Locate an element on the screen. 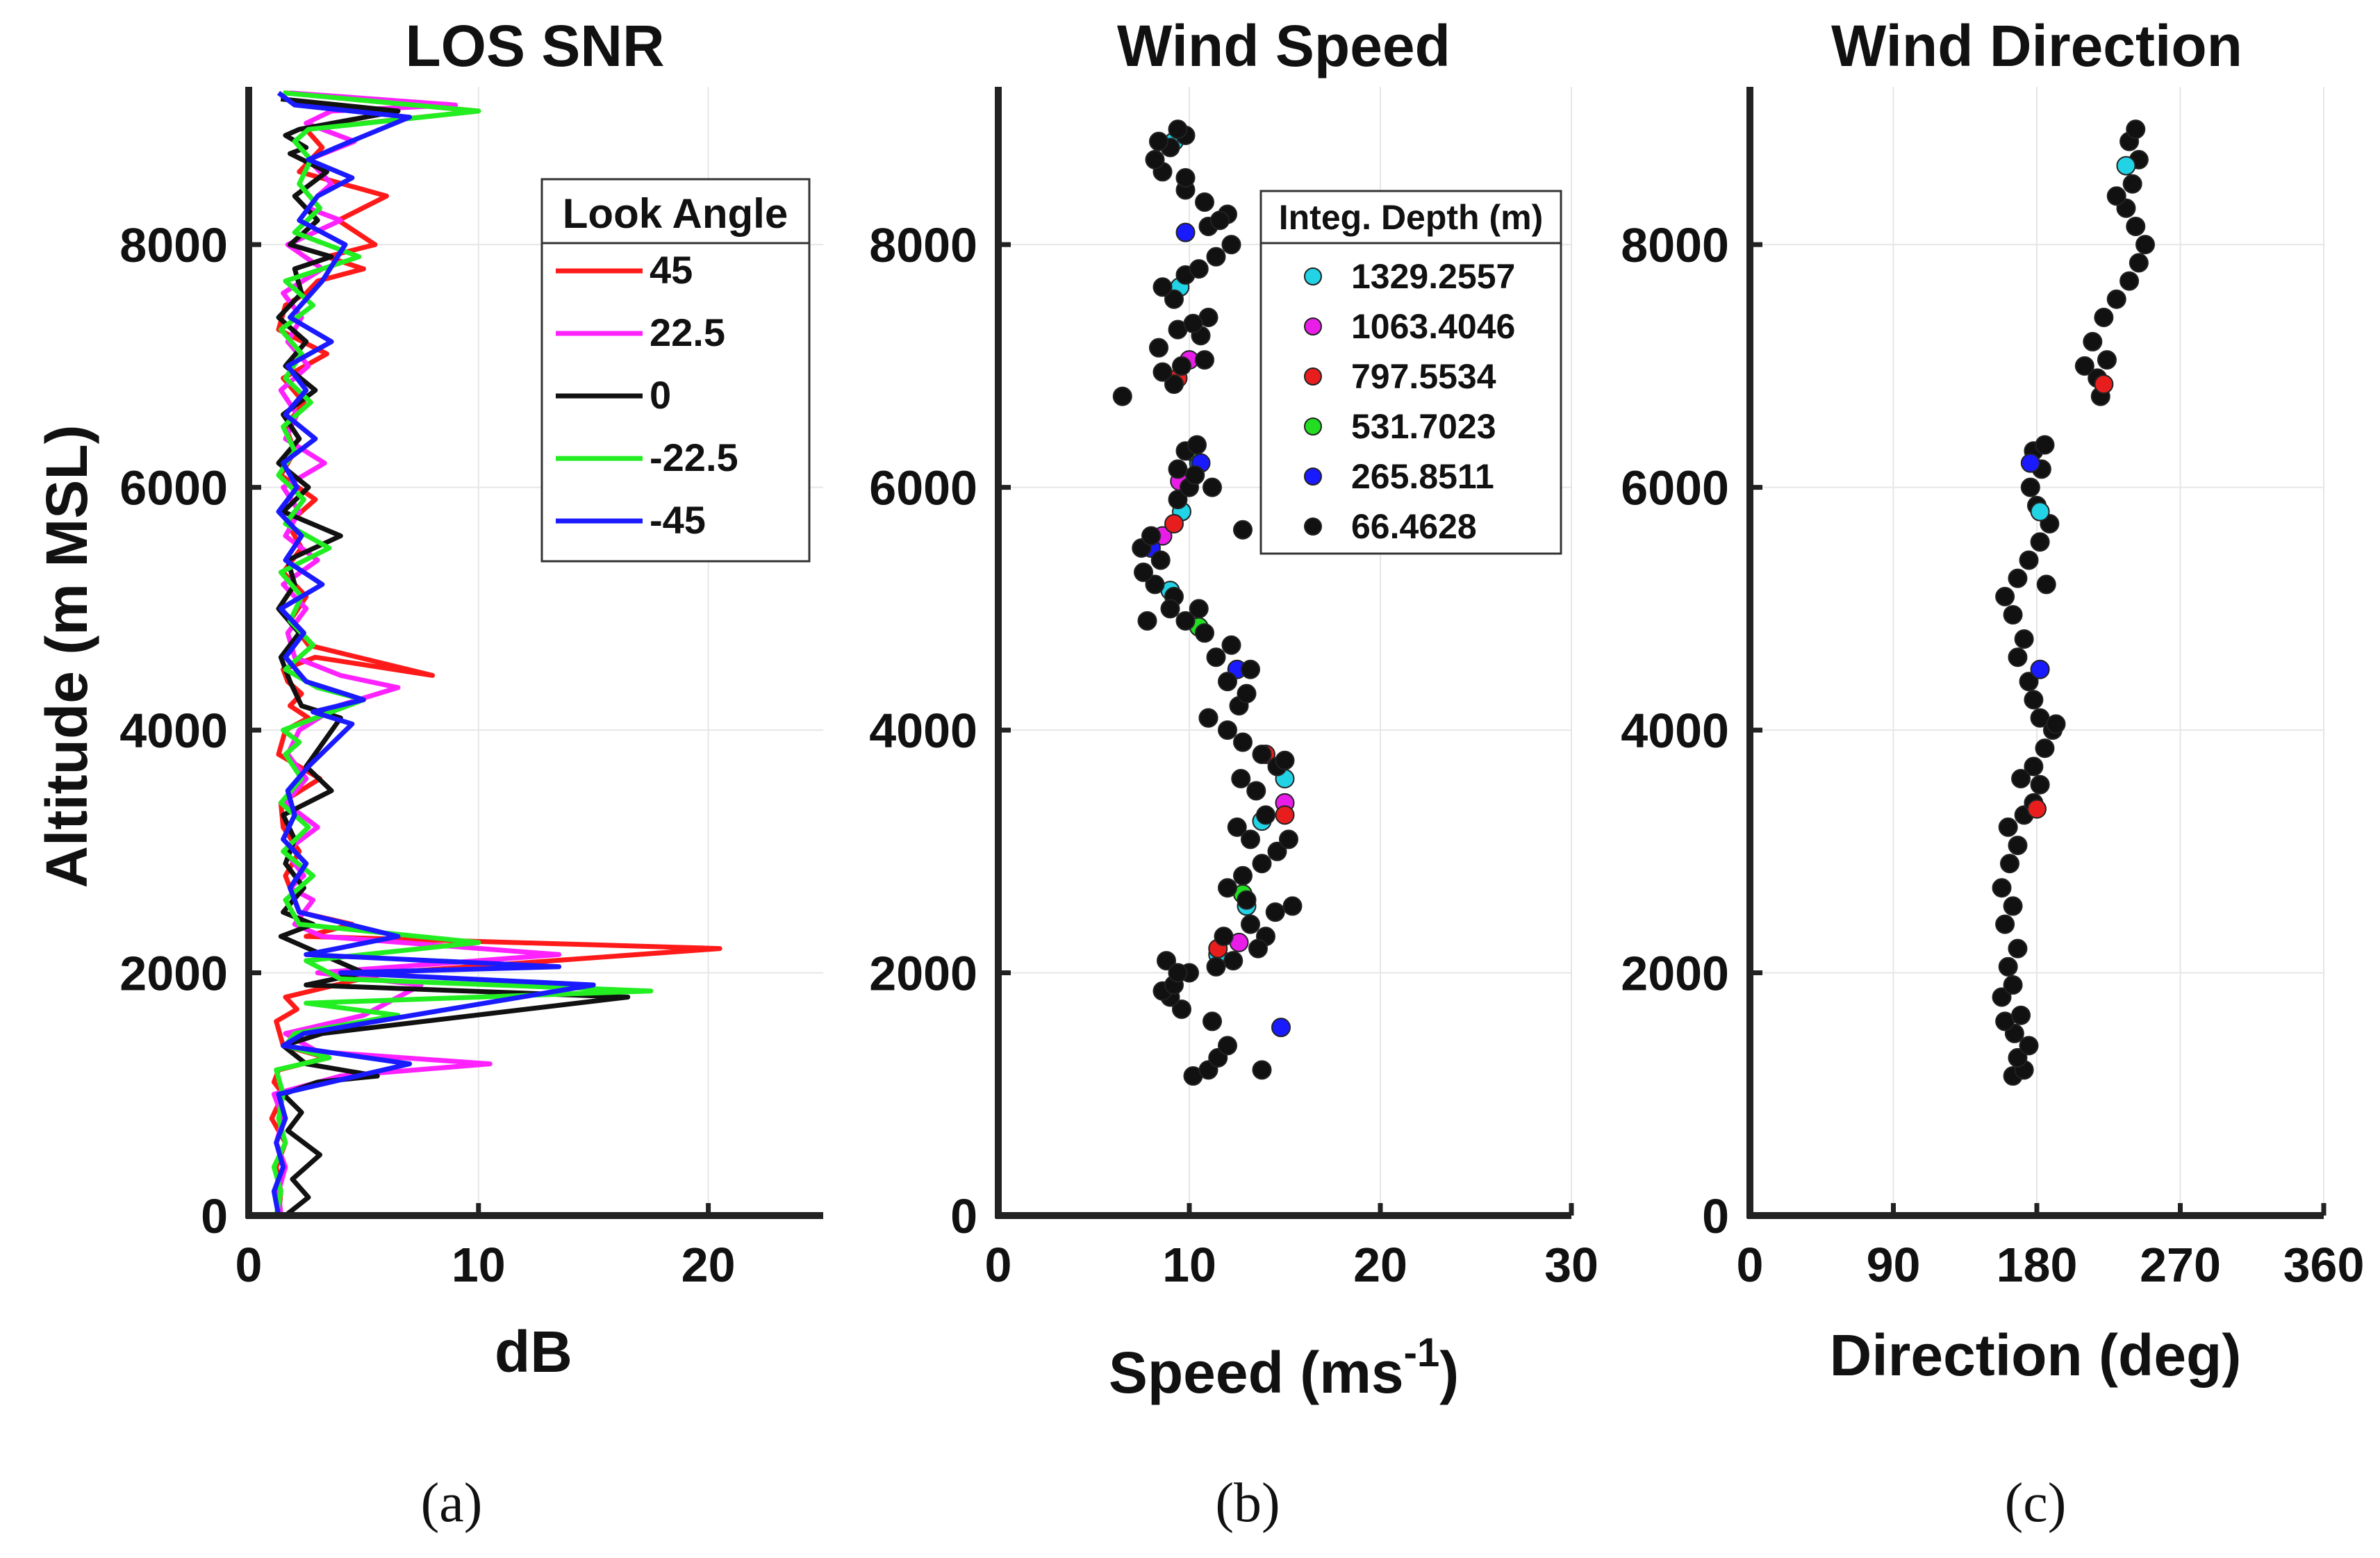  x-tick-label: 270 is located at coordinates (2180, 1265).